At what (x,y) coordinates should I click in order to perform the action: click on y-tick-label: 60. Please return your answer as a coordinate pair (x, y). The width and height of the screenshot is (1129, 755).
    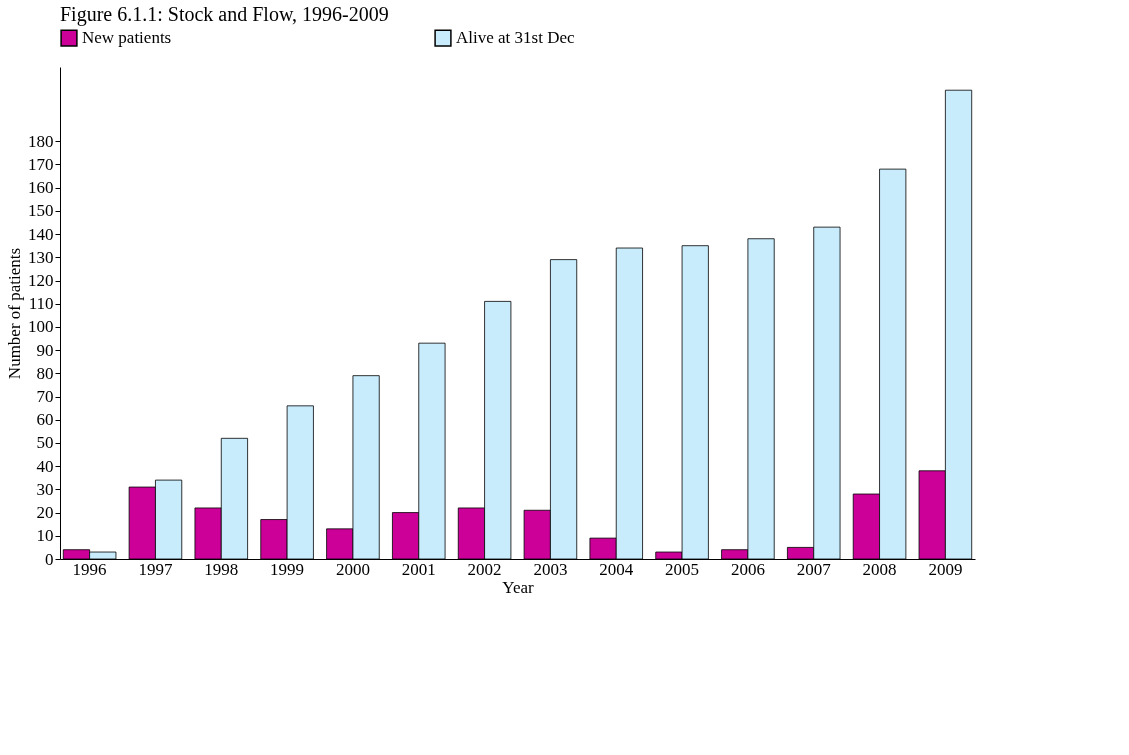
    Looking at the image, I should click on (45, 420).